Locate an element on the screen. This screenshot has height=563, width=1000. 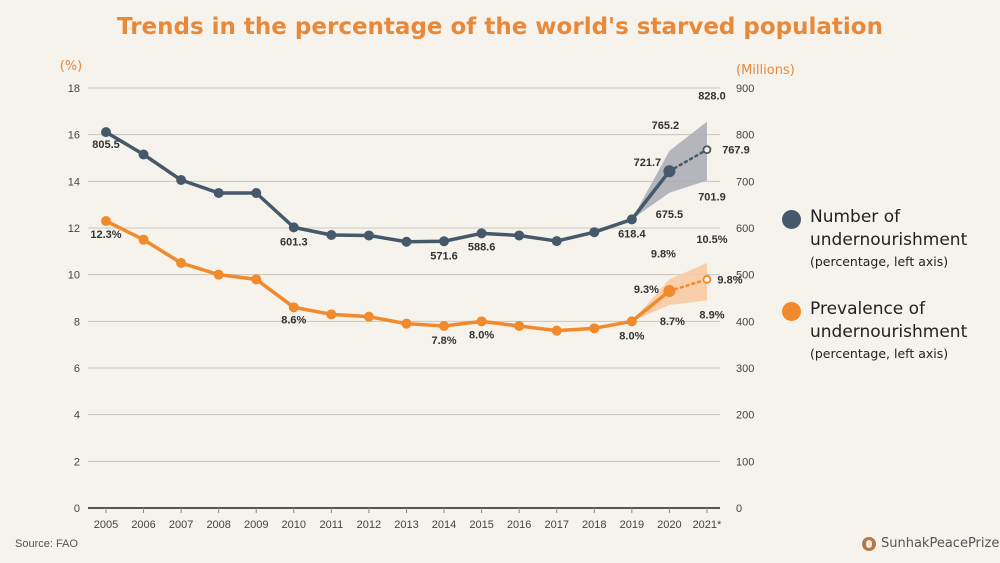
right-tick-label: 900 is located at coordinates (745, 89).